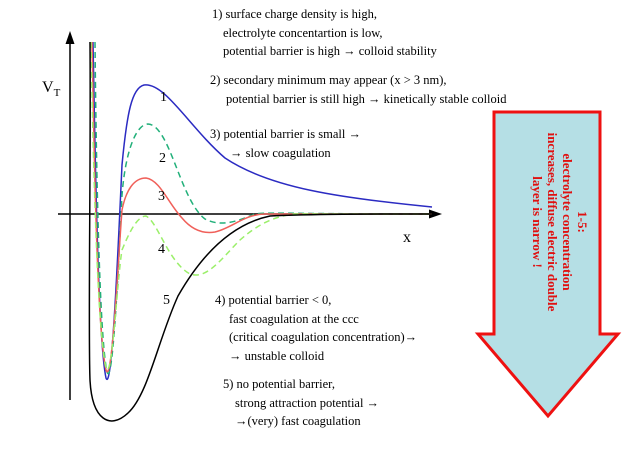 The image size is (629, 455). I want to click on note-4-line-3: (critical coagulation concentration)→, so click(323, 337).